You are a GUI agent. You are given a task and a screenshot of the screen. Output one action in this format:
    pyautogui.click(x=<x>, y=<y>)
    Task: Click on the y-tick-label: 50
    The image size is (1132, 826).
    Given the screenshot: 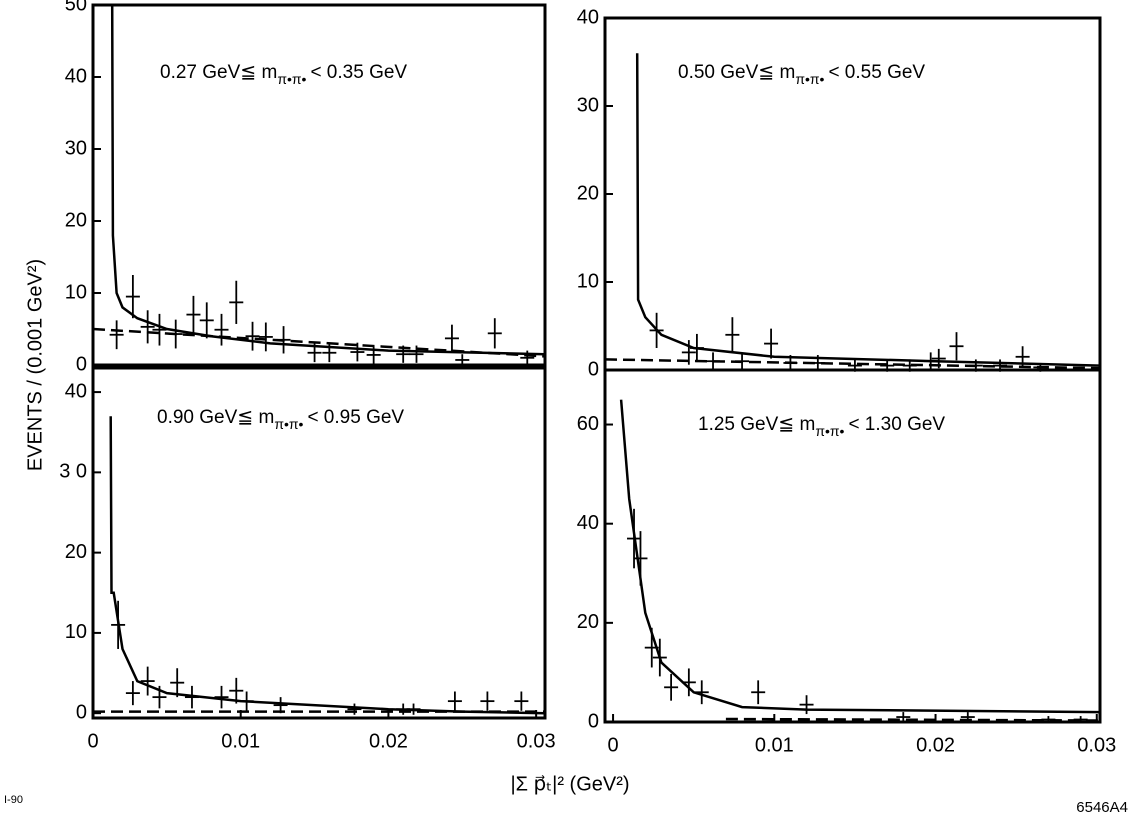 What is the action you would take?
    pyautogui.click(x=76, y=7)
    